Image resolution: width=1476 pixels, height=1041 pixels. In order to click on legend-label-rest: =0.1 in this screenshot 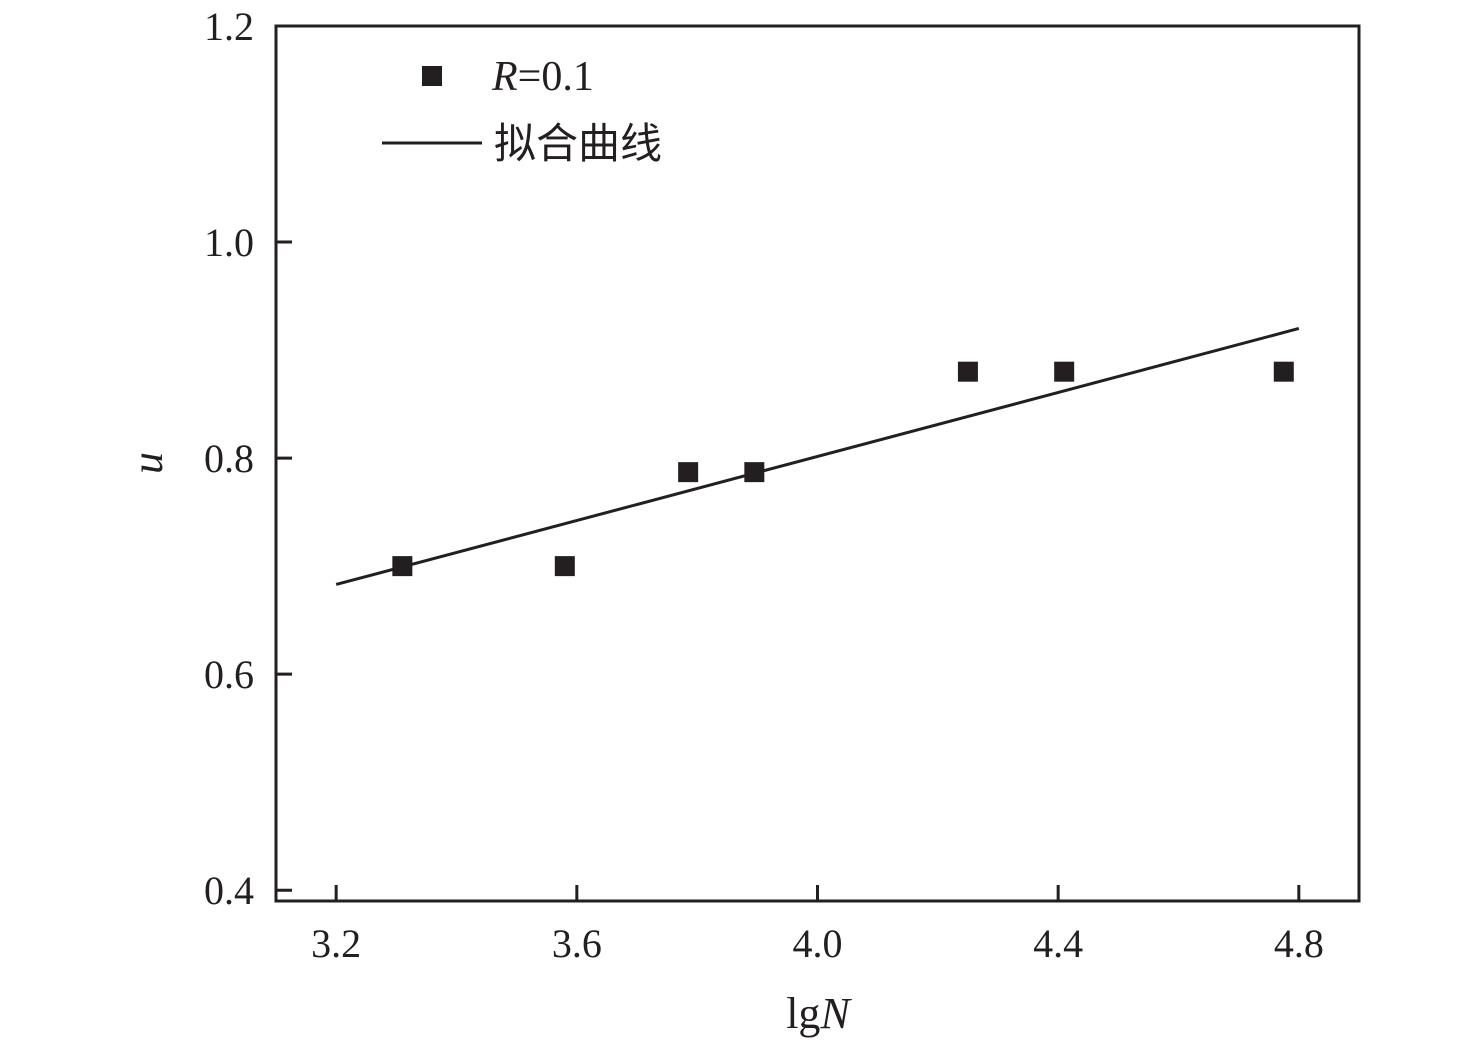, I will do `click(556, 77)`.